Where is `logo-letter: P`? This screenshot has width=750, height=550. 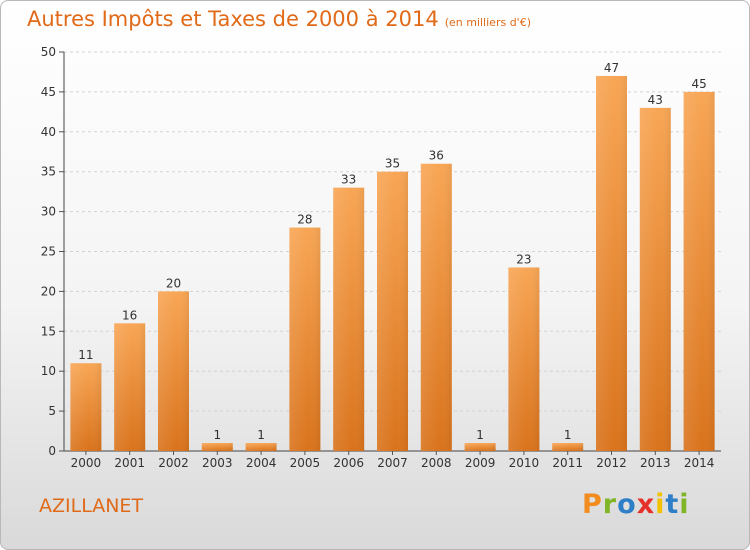
logo-letter: P is located at coordinates (592, 504).